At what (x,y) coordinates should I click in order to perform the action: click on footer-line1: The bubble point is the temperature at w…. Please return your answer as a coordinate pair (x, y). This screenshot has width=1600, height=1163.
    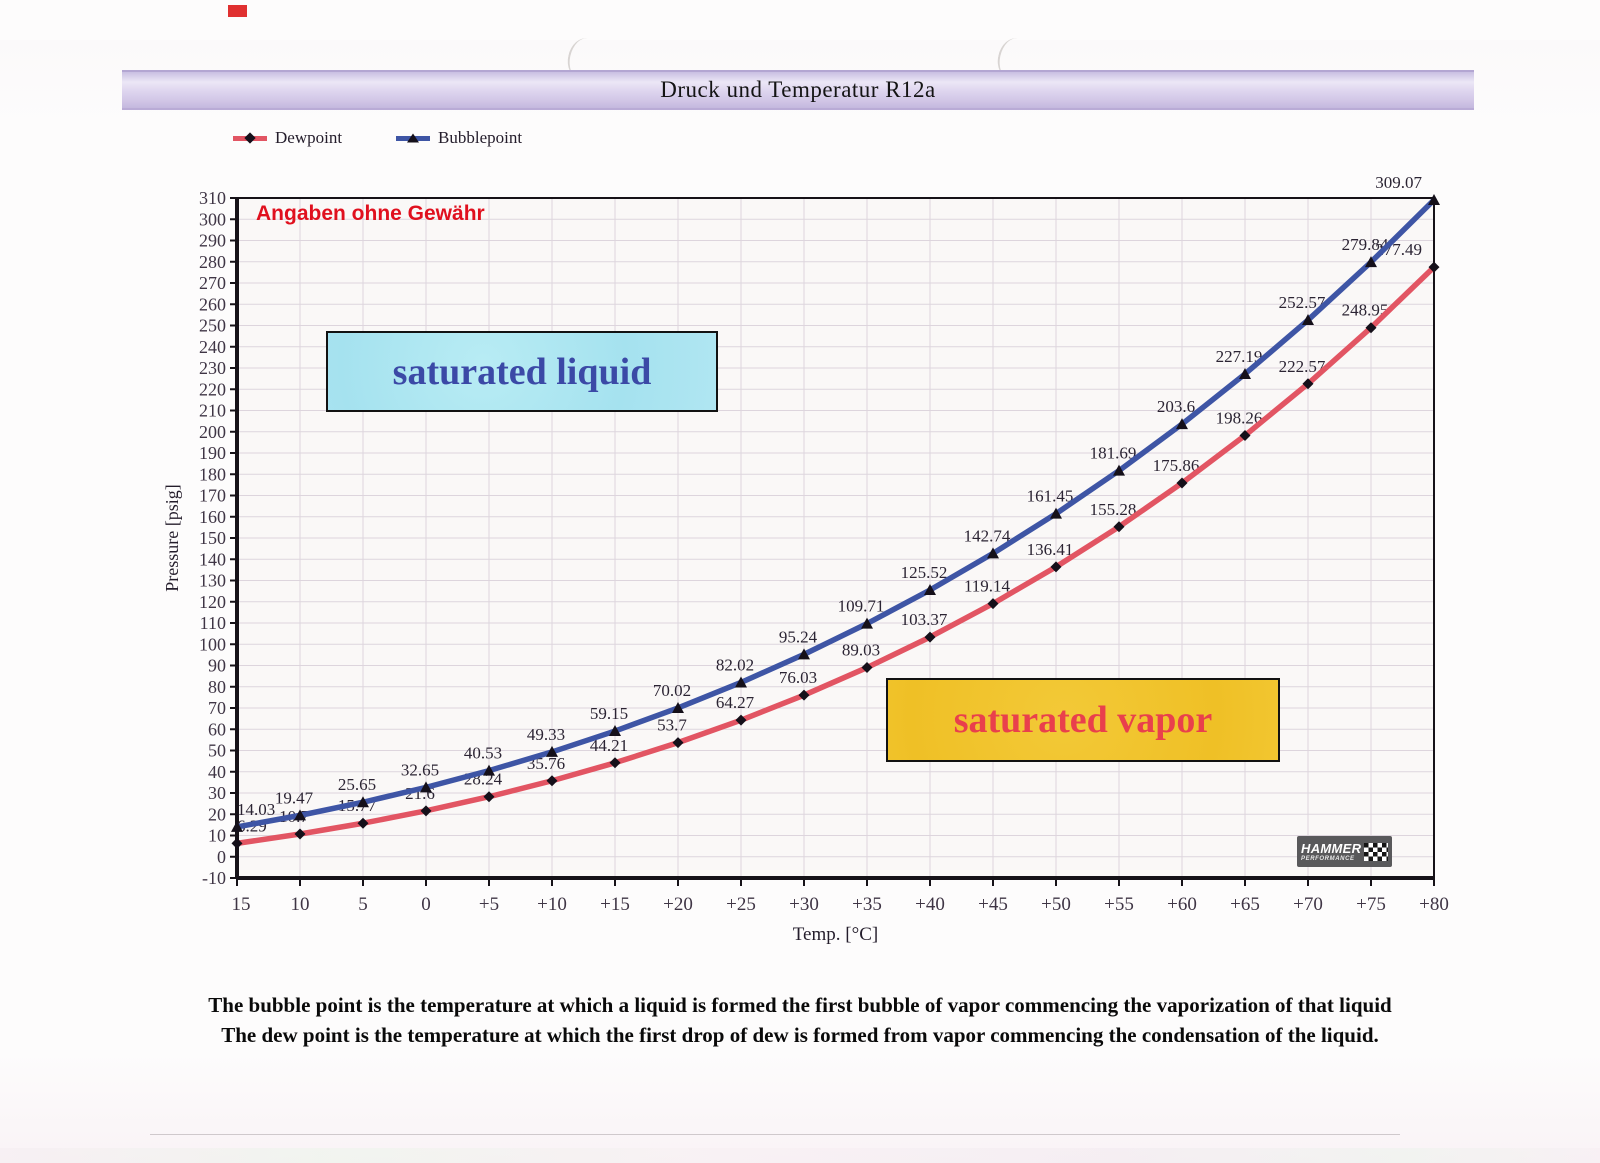
    Looking at the image, I should click on (800, 1005).